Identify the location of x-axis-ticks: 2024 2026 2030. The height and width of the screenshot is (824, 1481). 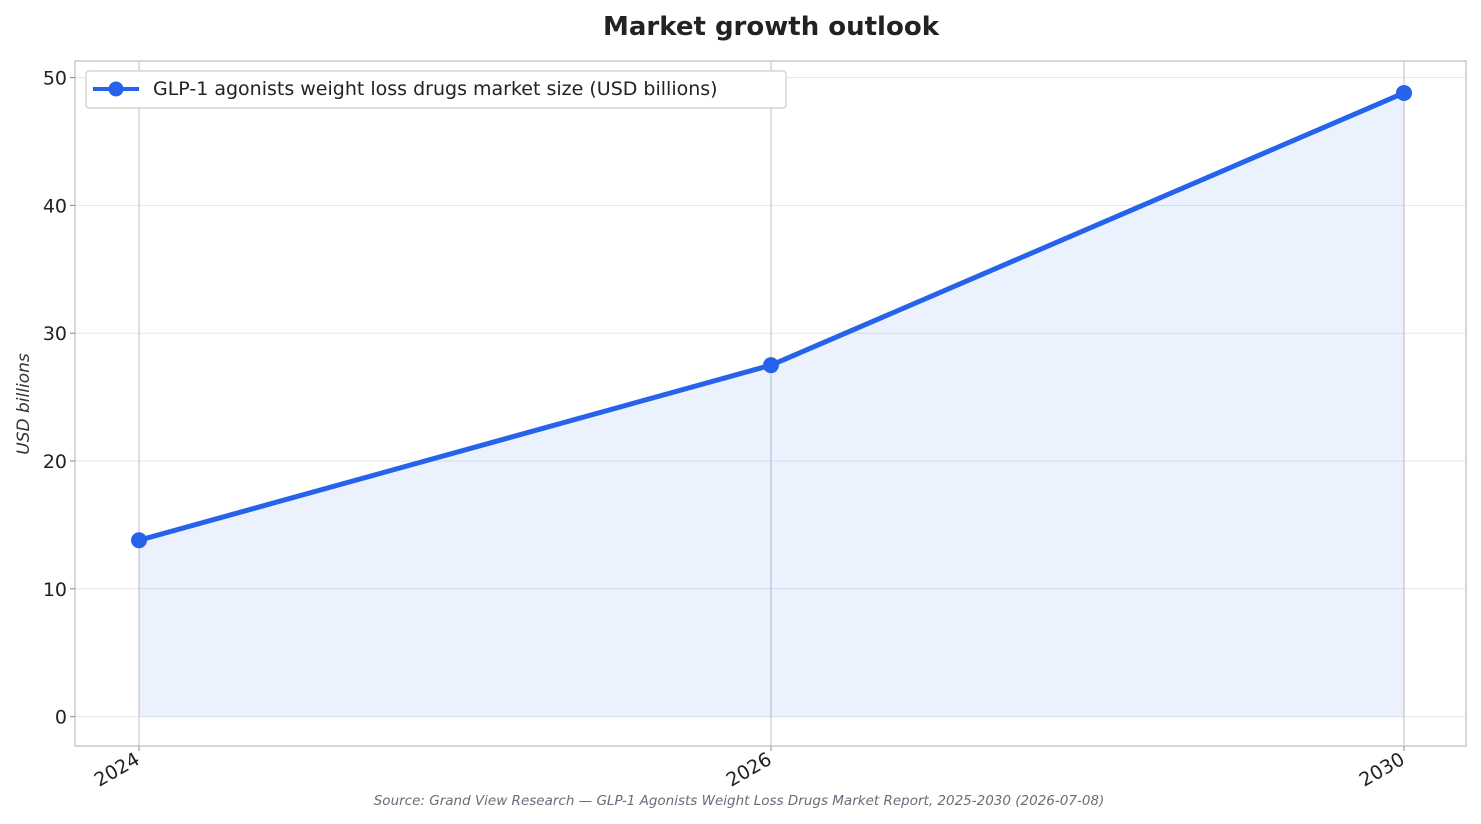
(750, 769).